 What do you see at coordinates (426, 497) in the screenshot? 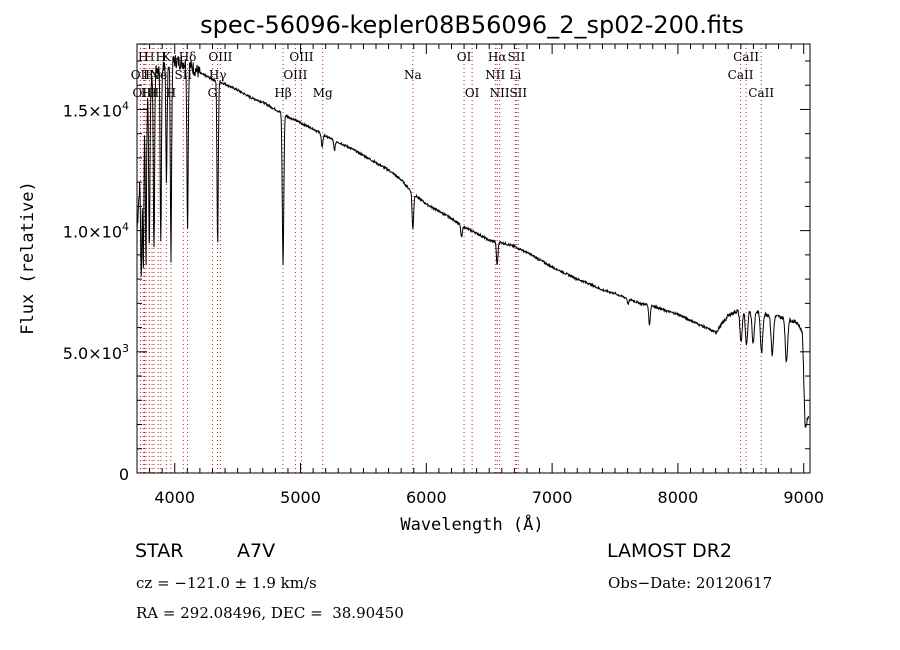
I see `x-tick-label: 6000` at bounding box center [426, 497].